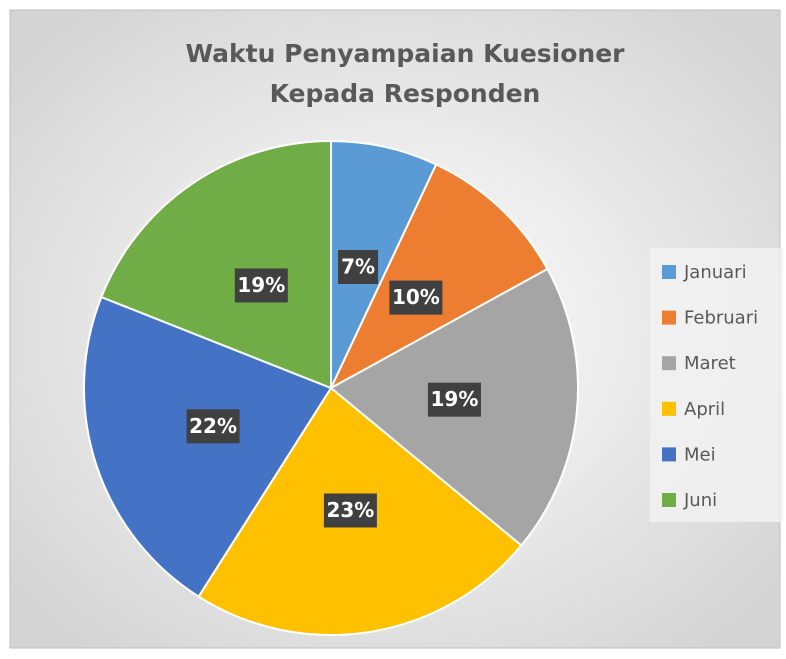  Describe the element at coordinates (700, 500) in the screenshot. I see `legend-label: Juni` at that location.